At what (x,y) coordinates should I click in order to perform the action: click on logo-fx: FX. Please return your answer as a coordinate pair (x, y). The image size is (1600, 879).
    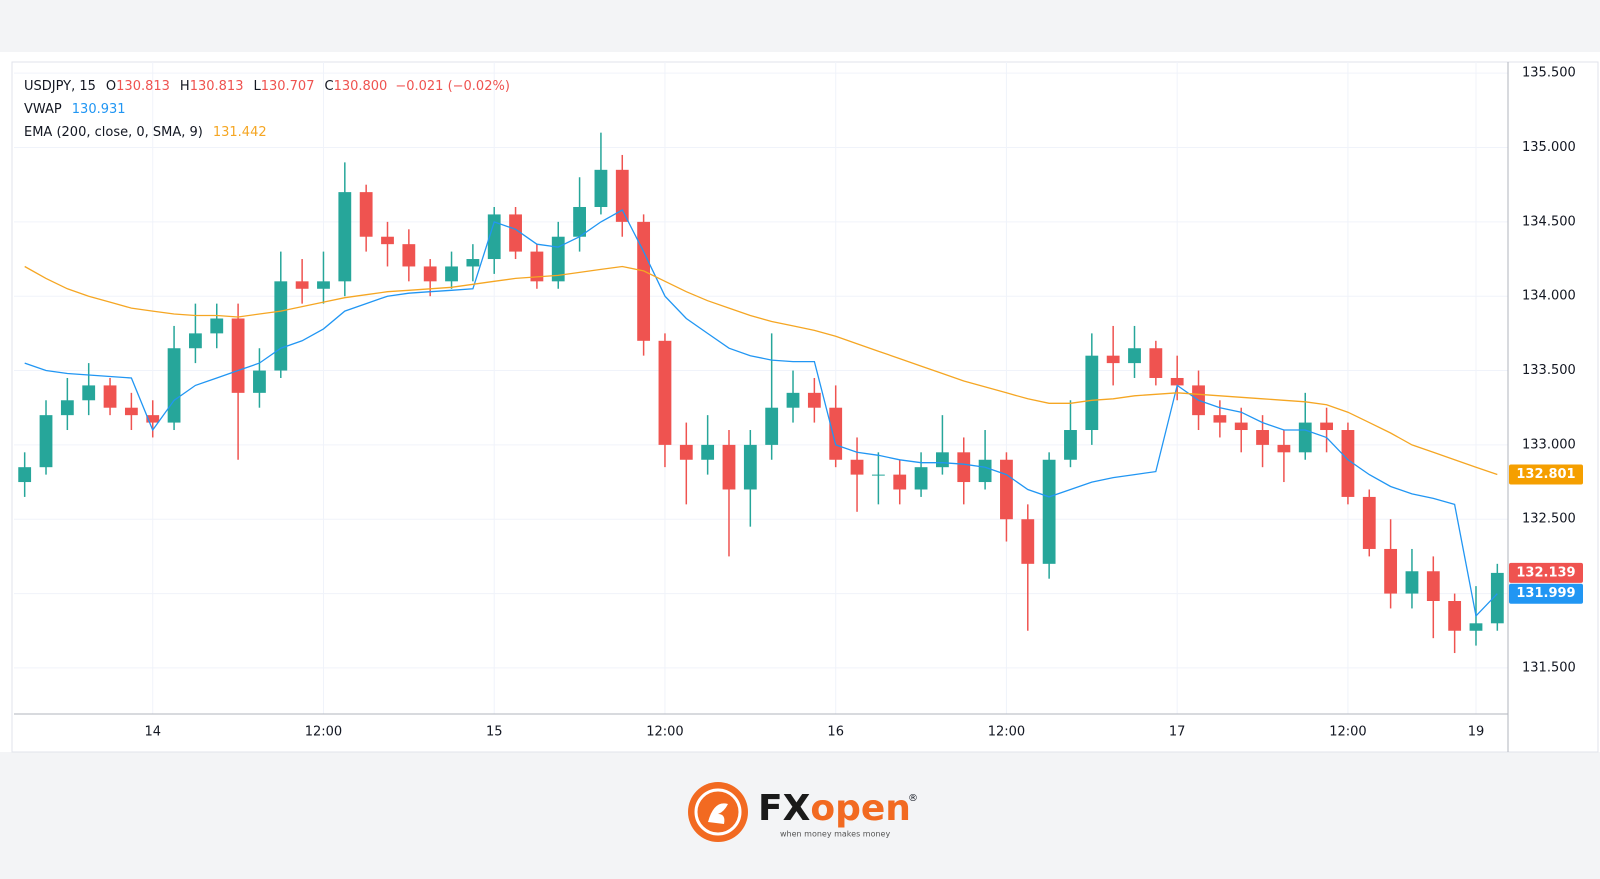
    Looking at the image, I should click on (784, 808).